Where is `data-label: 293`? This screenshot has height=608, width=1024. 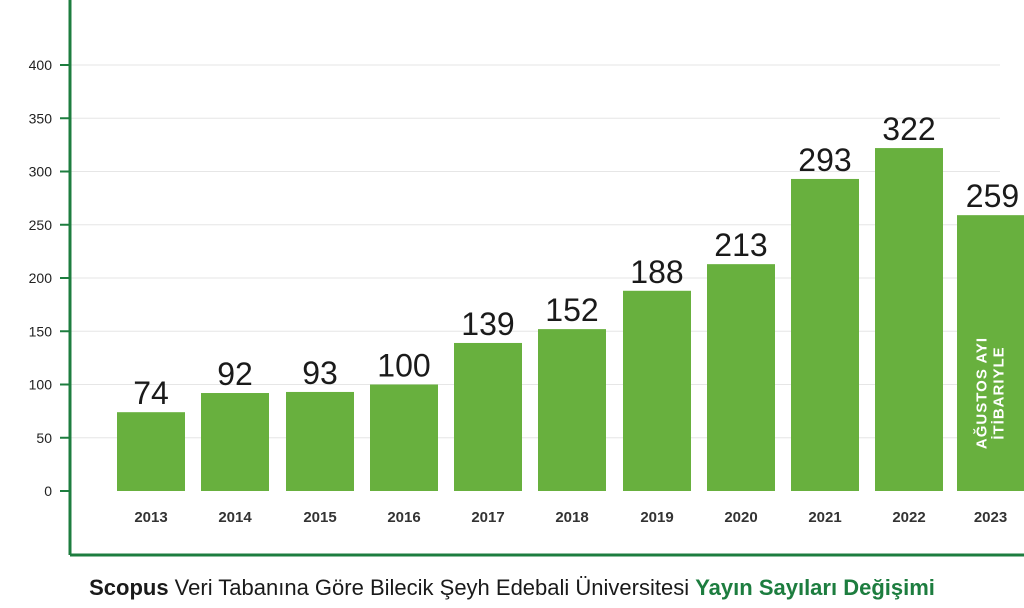
data-label: 293 is located at coordinates (824, 160).